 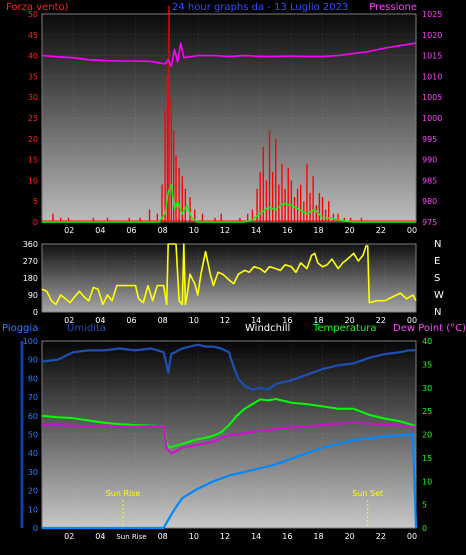 What do you see at coordinates (33, 35) in the screenshot?
I see `y-tick-label-left: 45` at bounding box center [33, 35].